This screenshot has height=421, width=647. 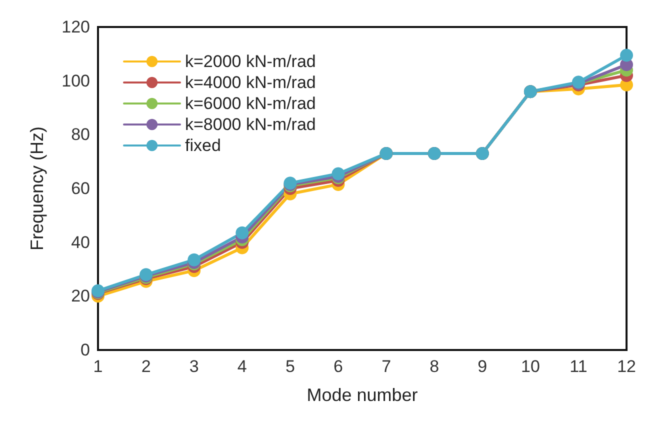 I want to click on x-tick-label: 6, so click(x=338, y=366).